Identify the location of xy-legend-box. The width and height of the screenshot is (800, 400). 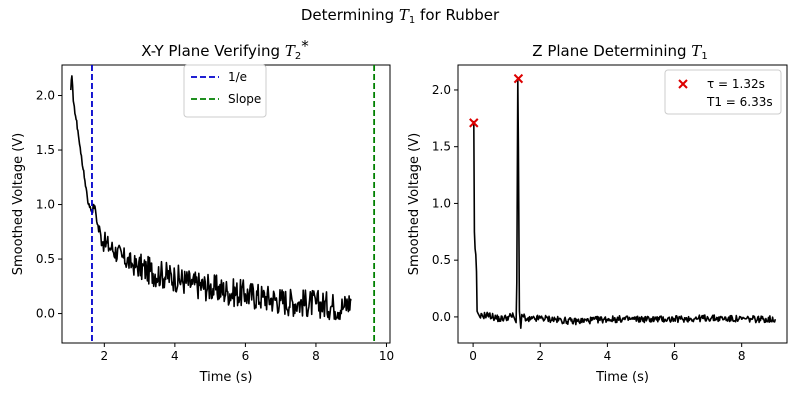
(225, 91).